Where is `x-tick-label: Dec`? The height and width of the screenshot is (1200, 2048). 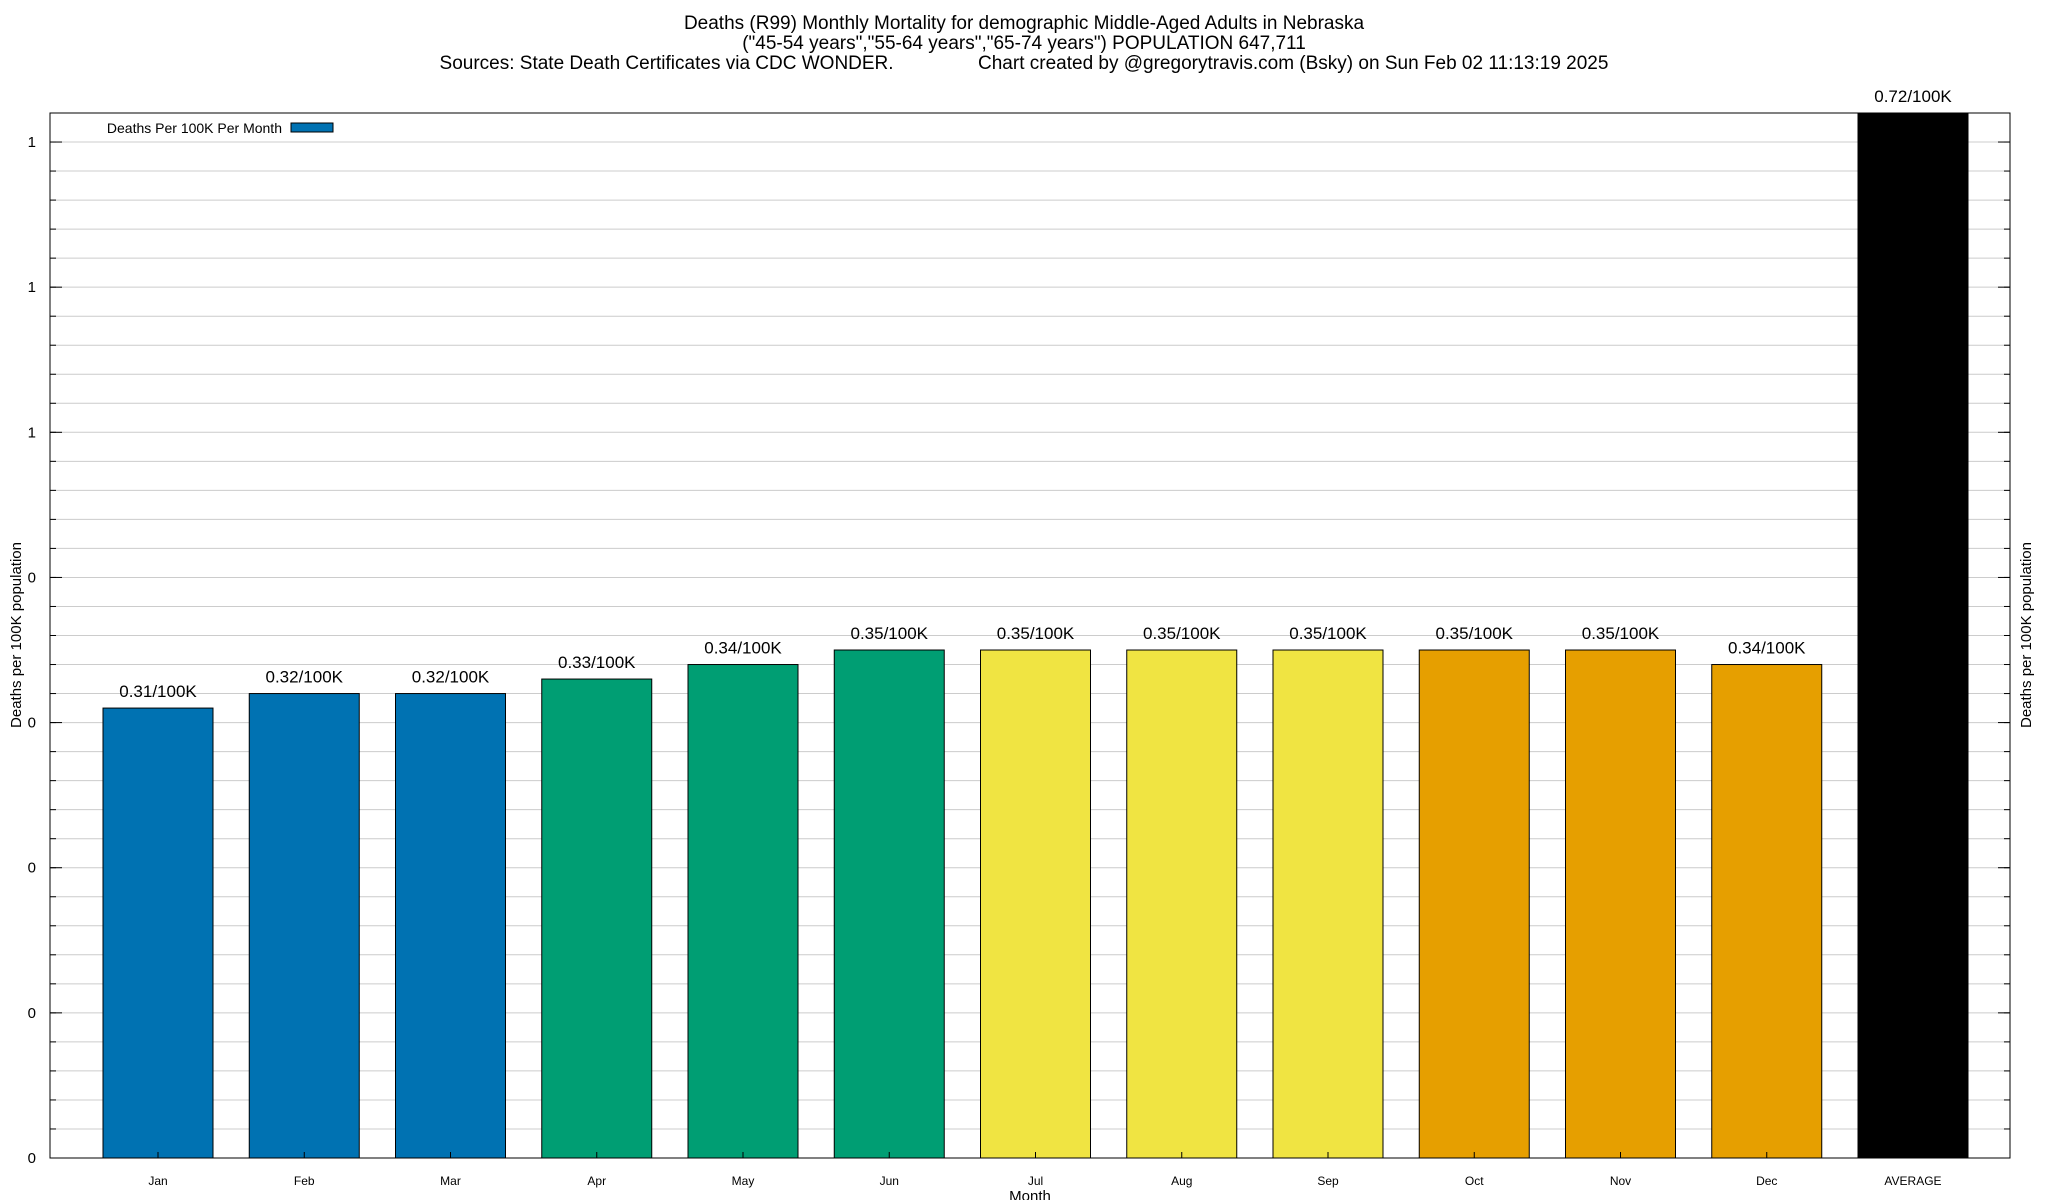
x-tick-label: Dec is located at coordinates (1766, 1181).